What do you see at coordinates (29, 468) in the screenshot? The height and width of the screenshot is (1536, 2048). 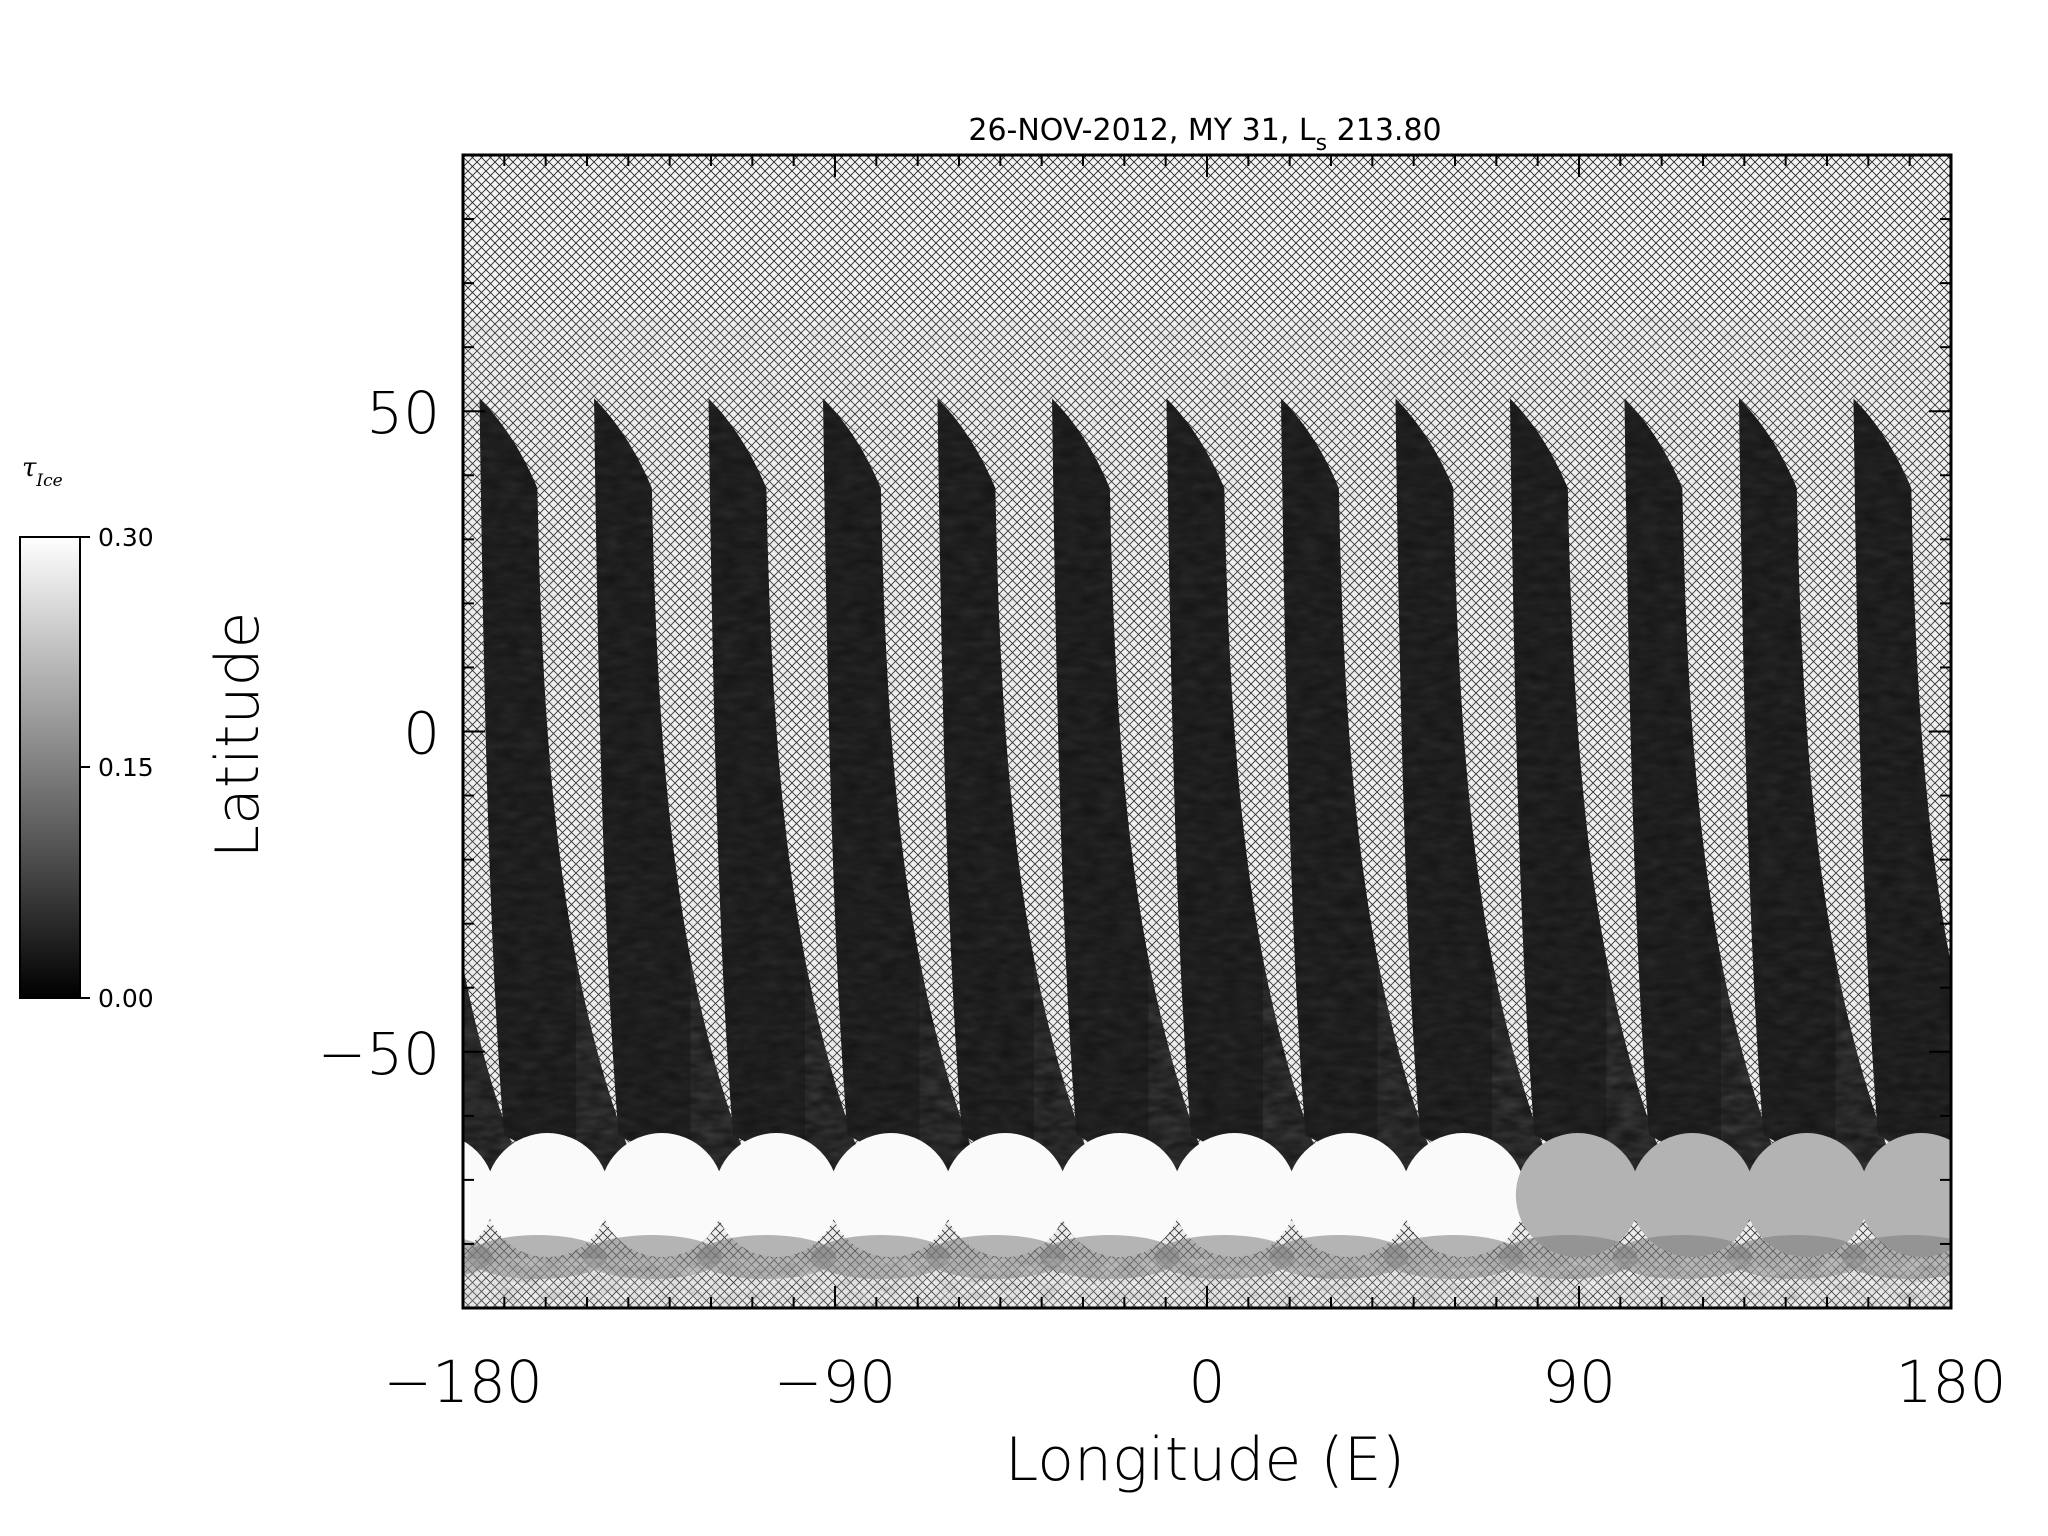 I see `colorbar-label-symbol: τ` at bounding box center [29, 468].